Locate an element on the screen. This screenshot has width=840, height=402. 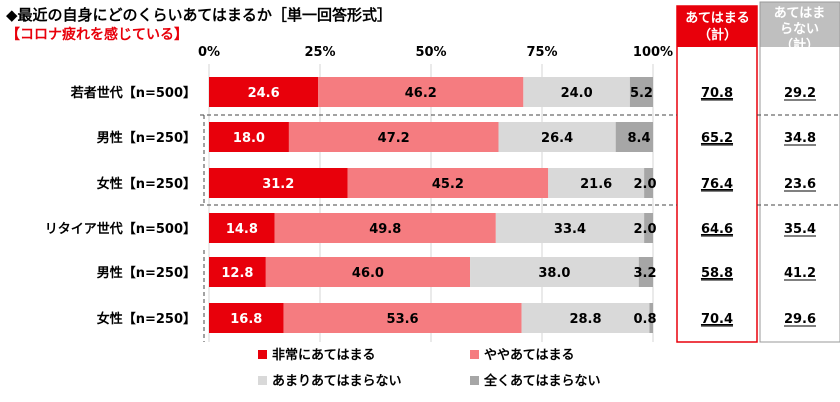
not-applies-total-value: 29.6 is located at coordinates (800, 319).